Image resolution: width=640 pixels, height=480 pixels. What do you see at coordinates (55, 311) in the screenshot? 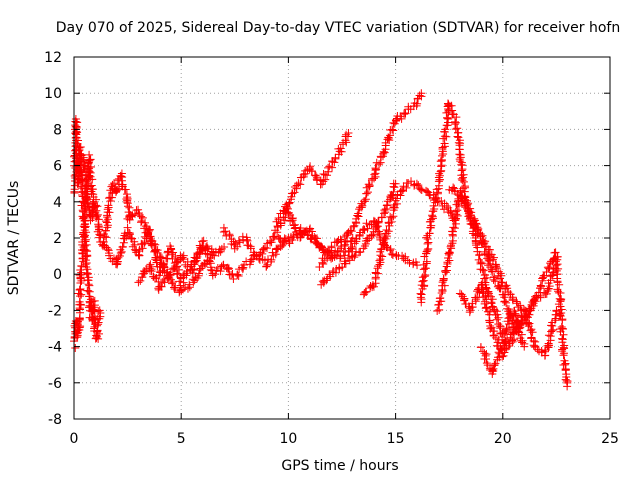
I see `y-tick-label: -2` at bounding box center [55, 311].